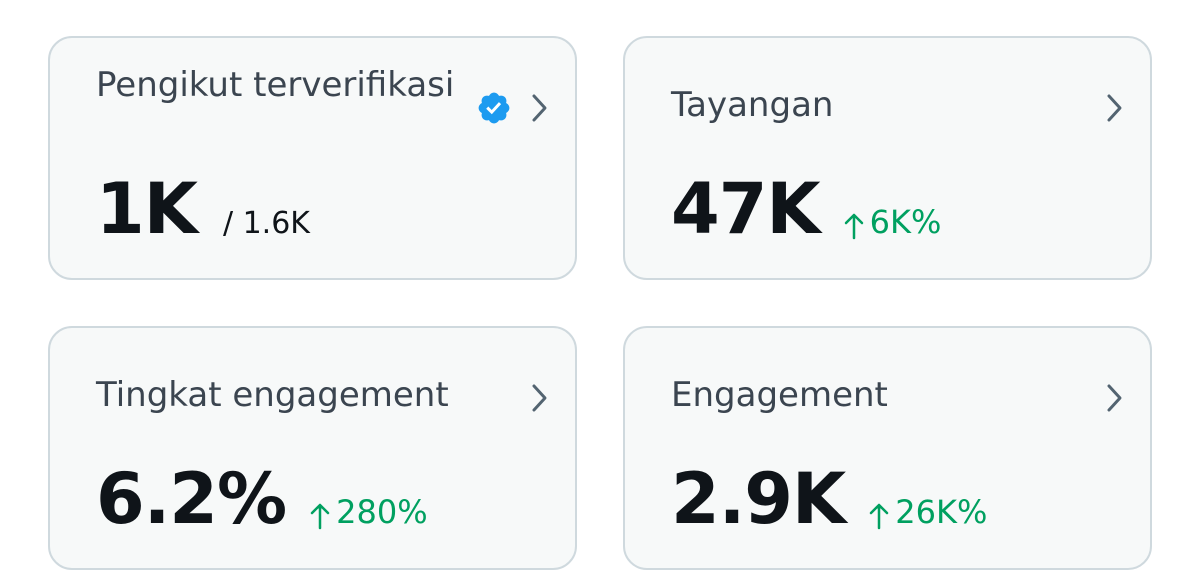 The height and width of the screenshot is (579, 1200). I want to click on value-row: 47K 6K%, so click(806, 209).